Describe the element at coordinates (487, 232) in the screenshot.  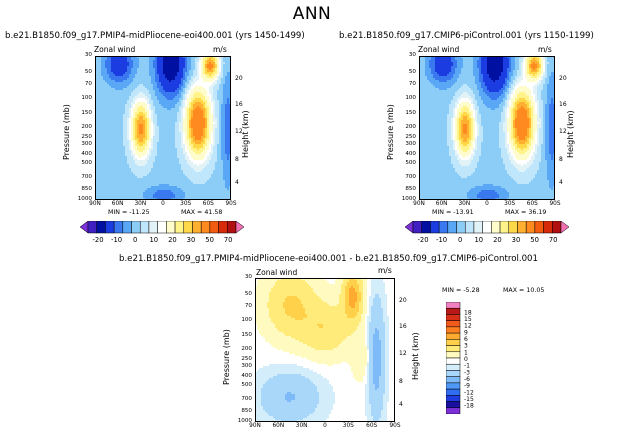
I see `panel2-colorbar: -20 -10 0 10 20 30 50 70` at that location.